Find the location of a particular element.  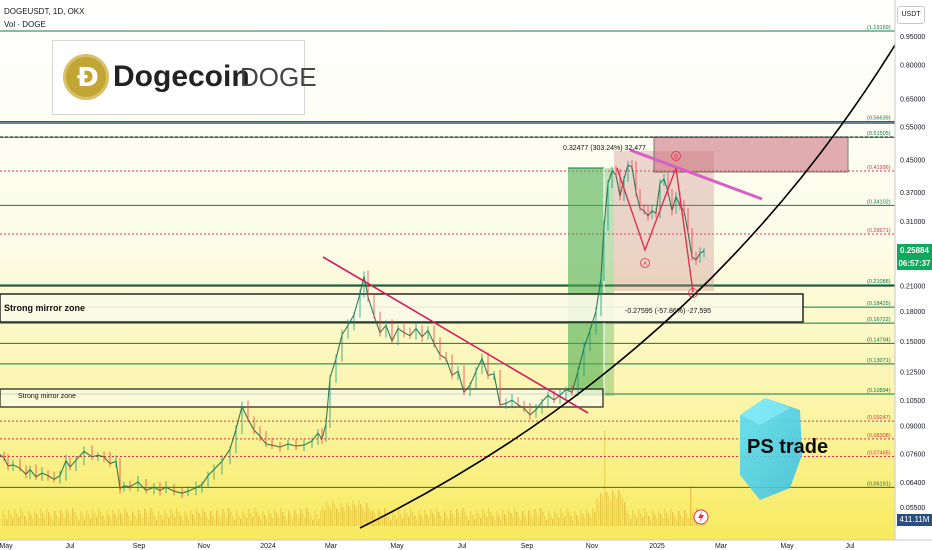

watermark-text: PS trade is located at coordinates (788, 447).